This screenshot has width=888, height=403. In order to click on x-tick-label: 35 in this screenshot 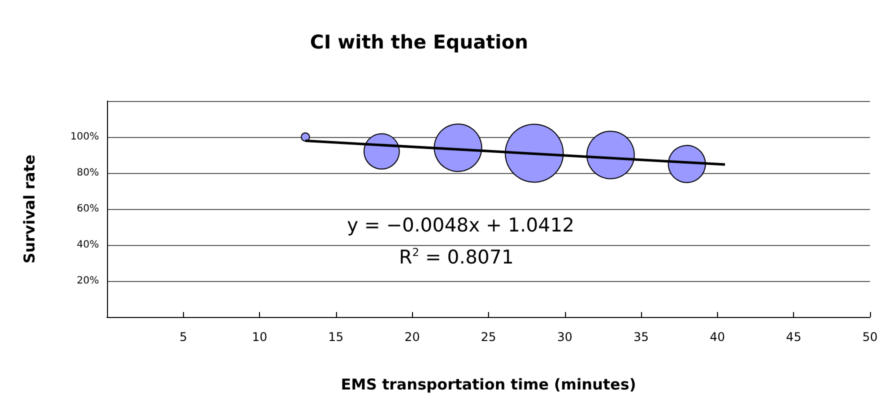, I will do `click(641, 337)`.